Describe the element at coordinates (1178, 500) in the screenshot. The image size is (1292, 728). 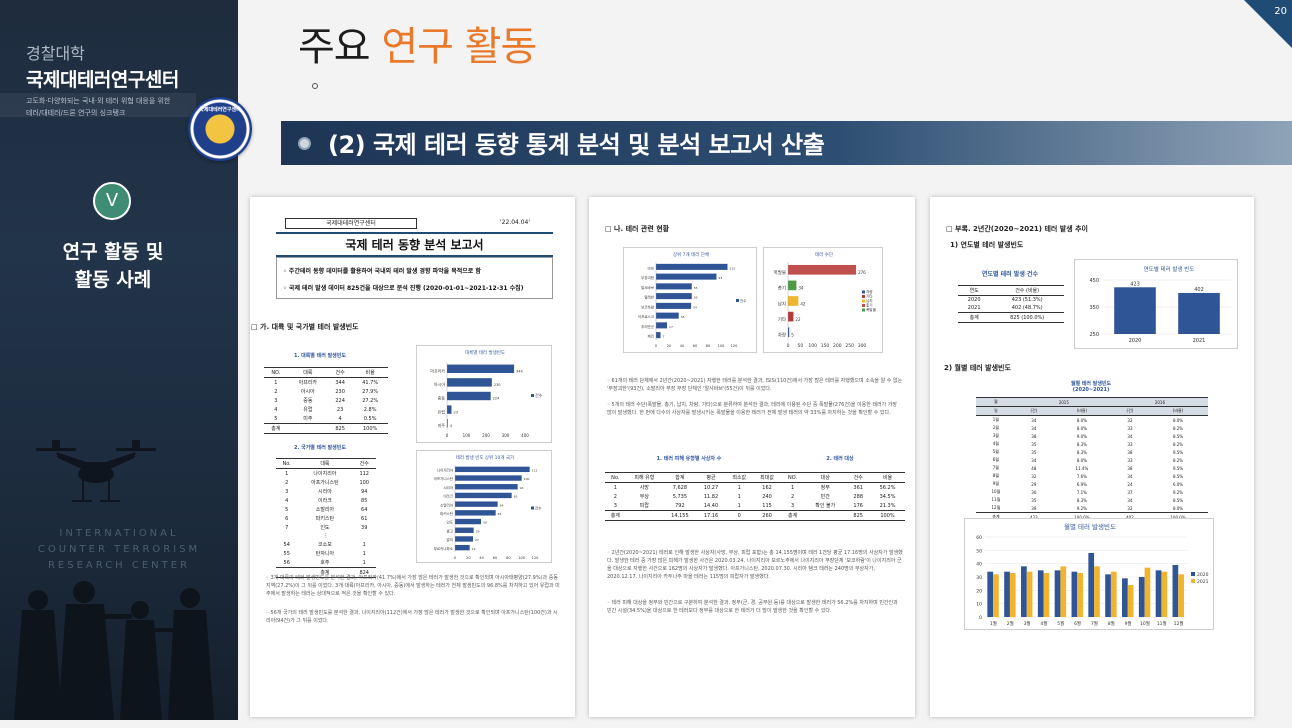
I see `table-cell: 8.5%` at that location.